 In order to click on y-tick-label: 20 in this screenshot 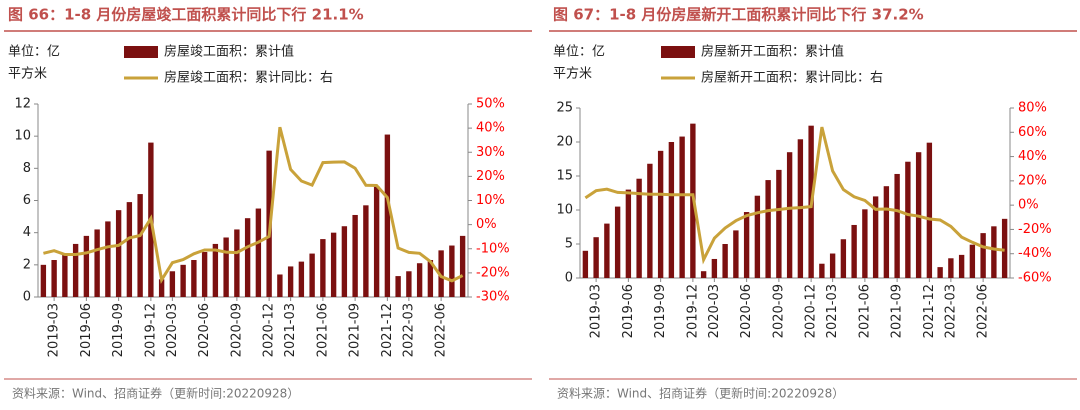, I will do `click(564, 142)`.